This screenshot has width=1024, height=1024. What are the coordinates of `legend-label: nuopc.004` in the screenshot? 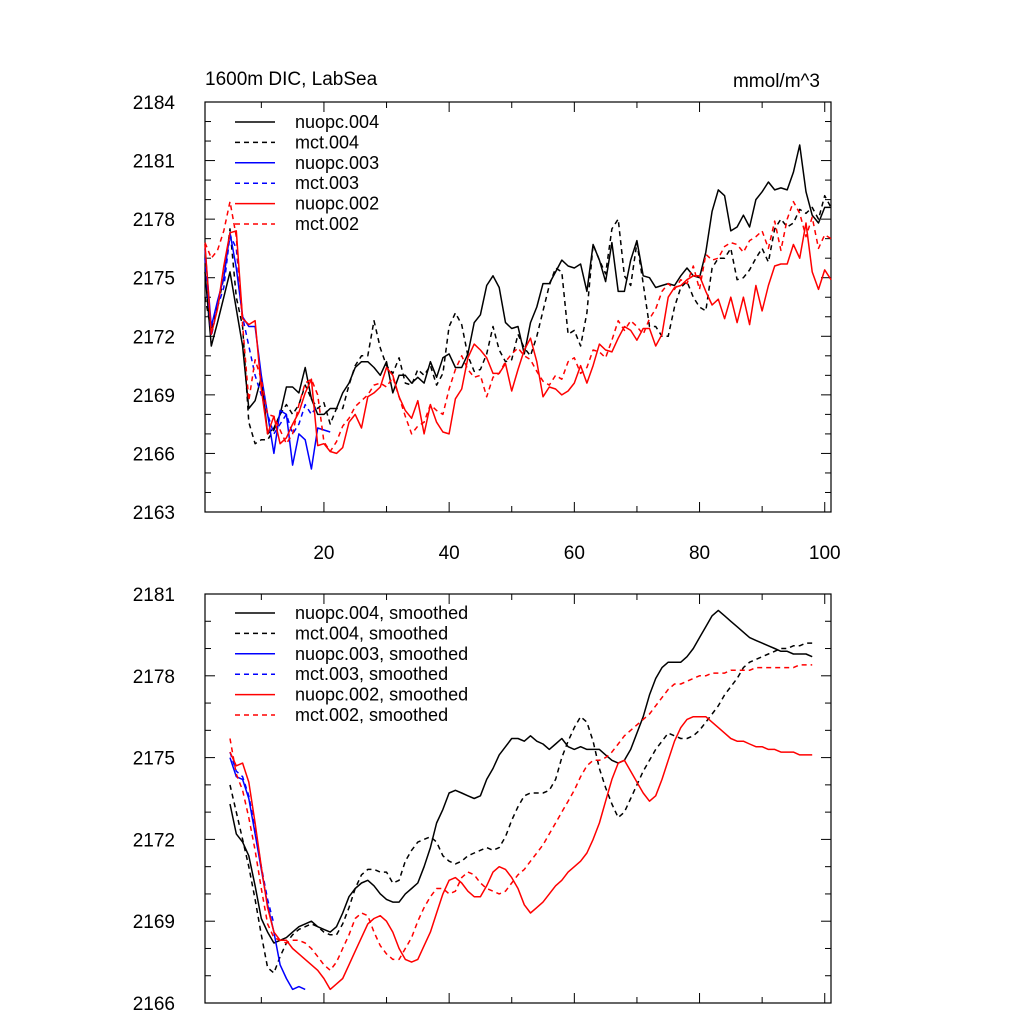 It's located at (337, 122).